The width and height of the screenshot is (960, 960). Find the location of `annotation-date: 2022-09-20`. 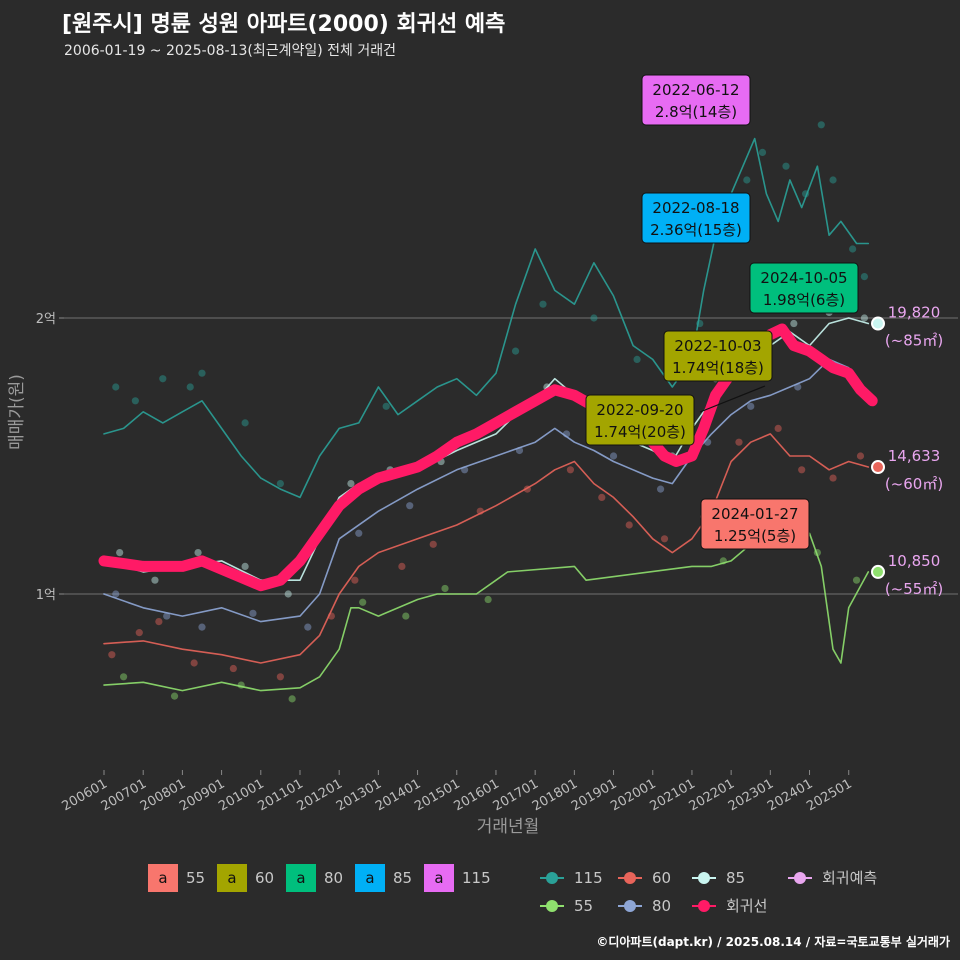

annotation-date: 2022-09-20 is located at coordinates (639, 410).